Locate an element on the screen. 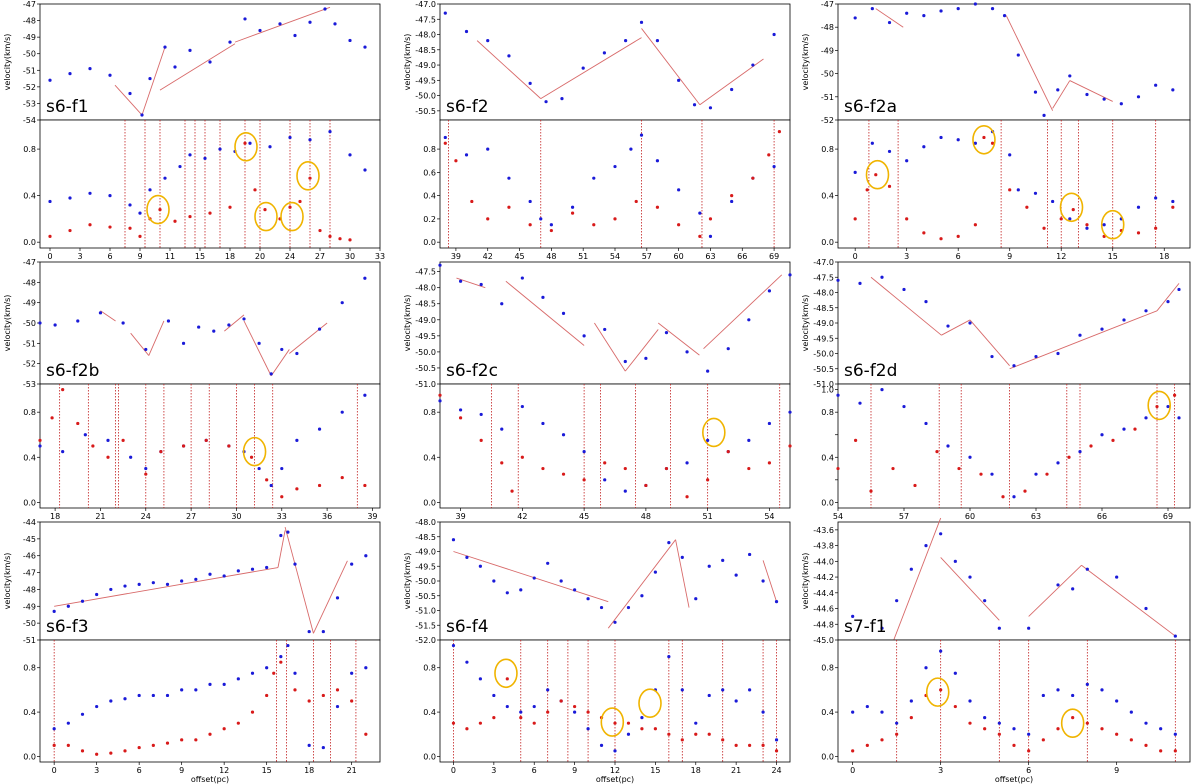 This screenshot has height=784, width=1200. highlight-circle is located at coordinates (158, 209).